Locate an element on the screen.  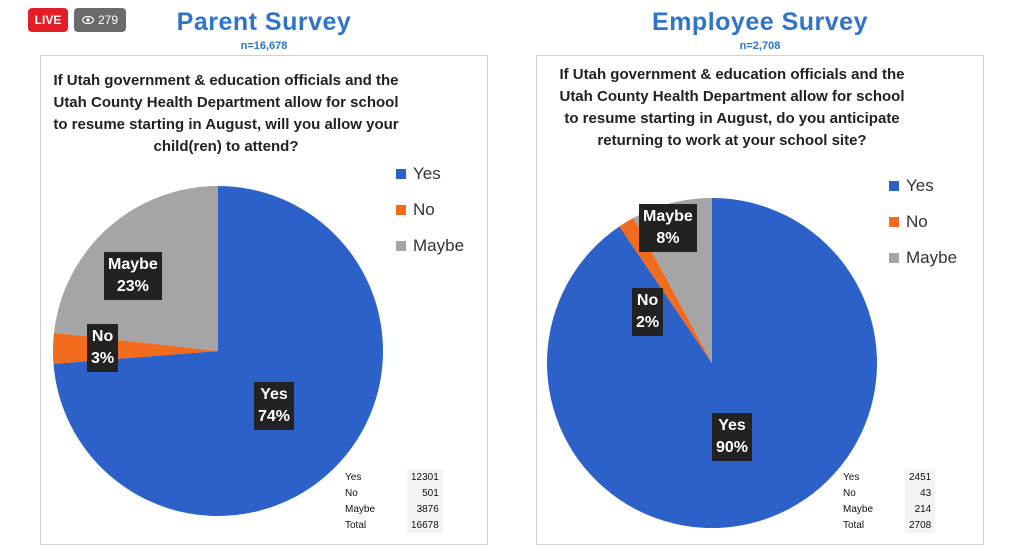
table-row: Total 2708 is located at coordinates (887, 525).